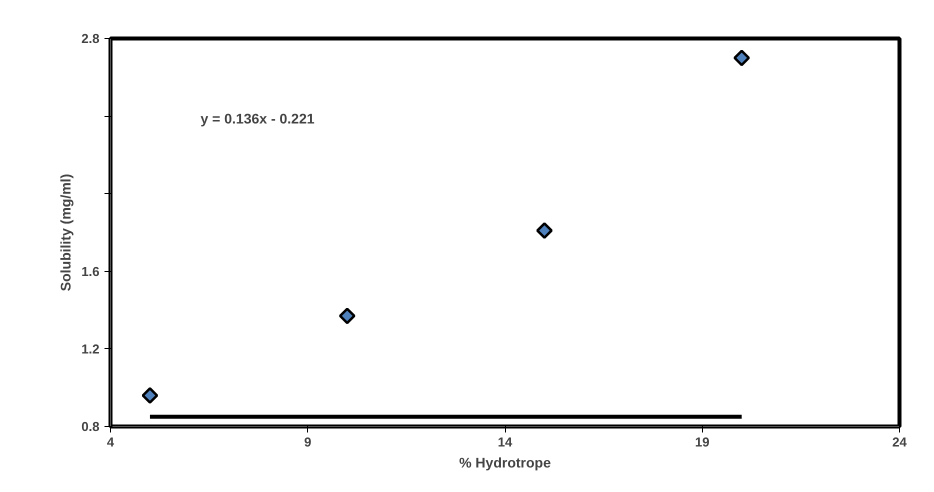  I want to click on y-tick-label: 1.2, so click(90, 348).